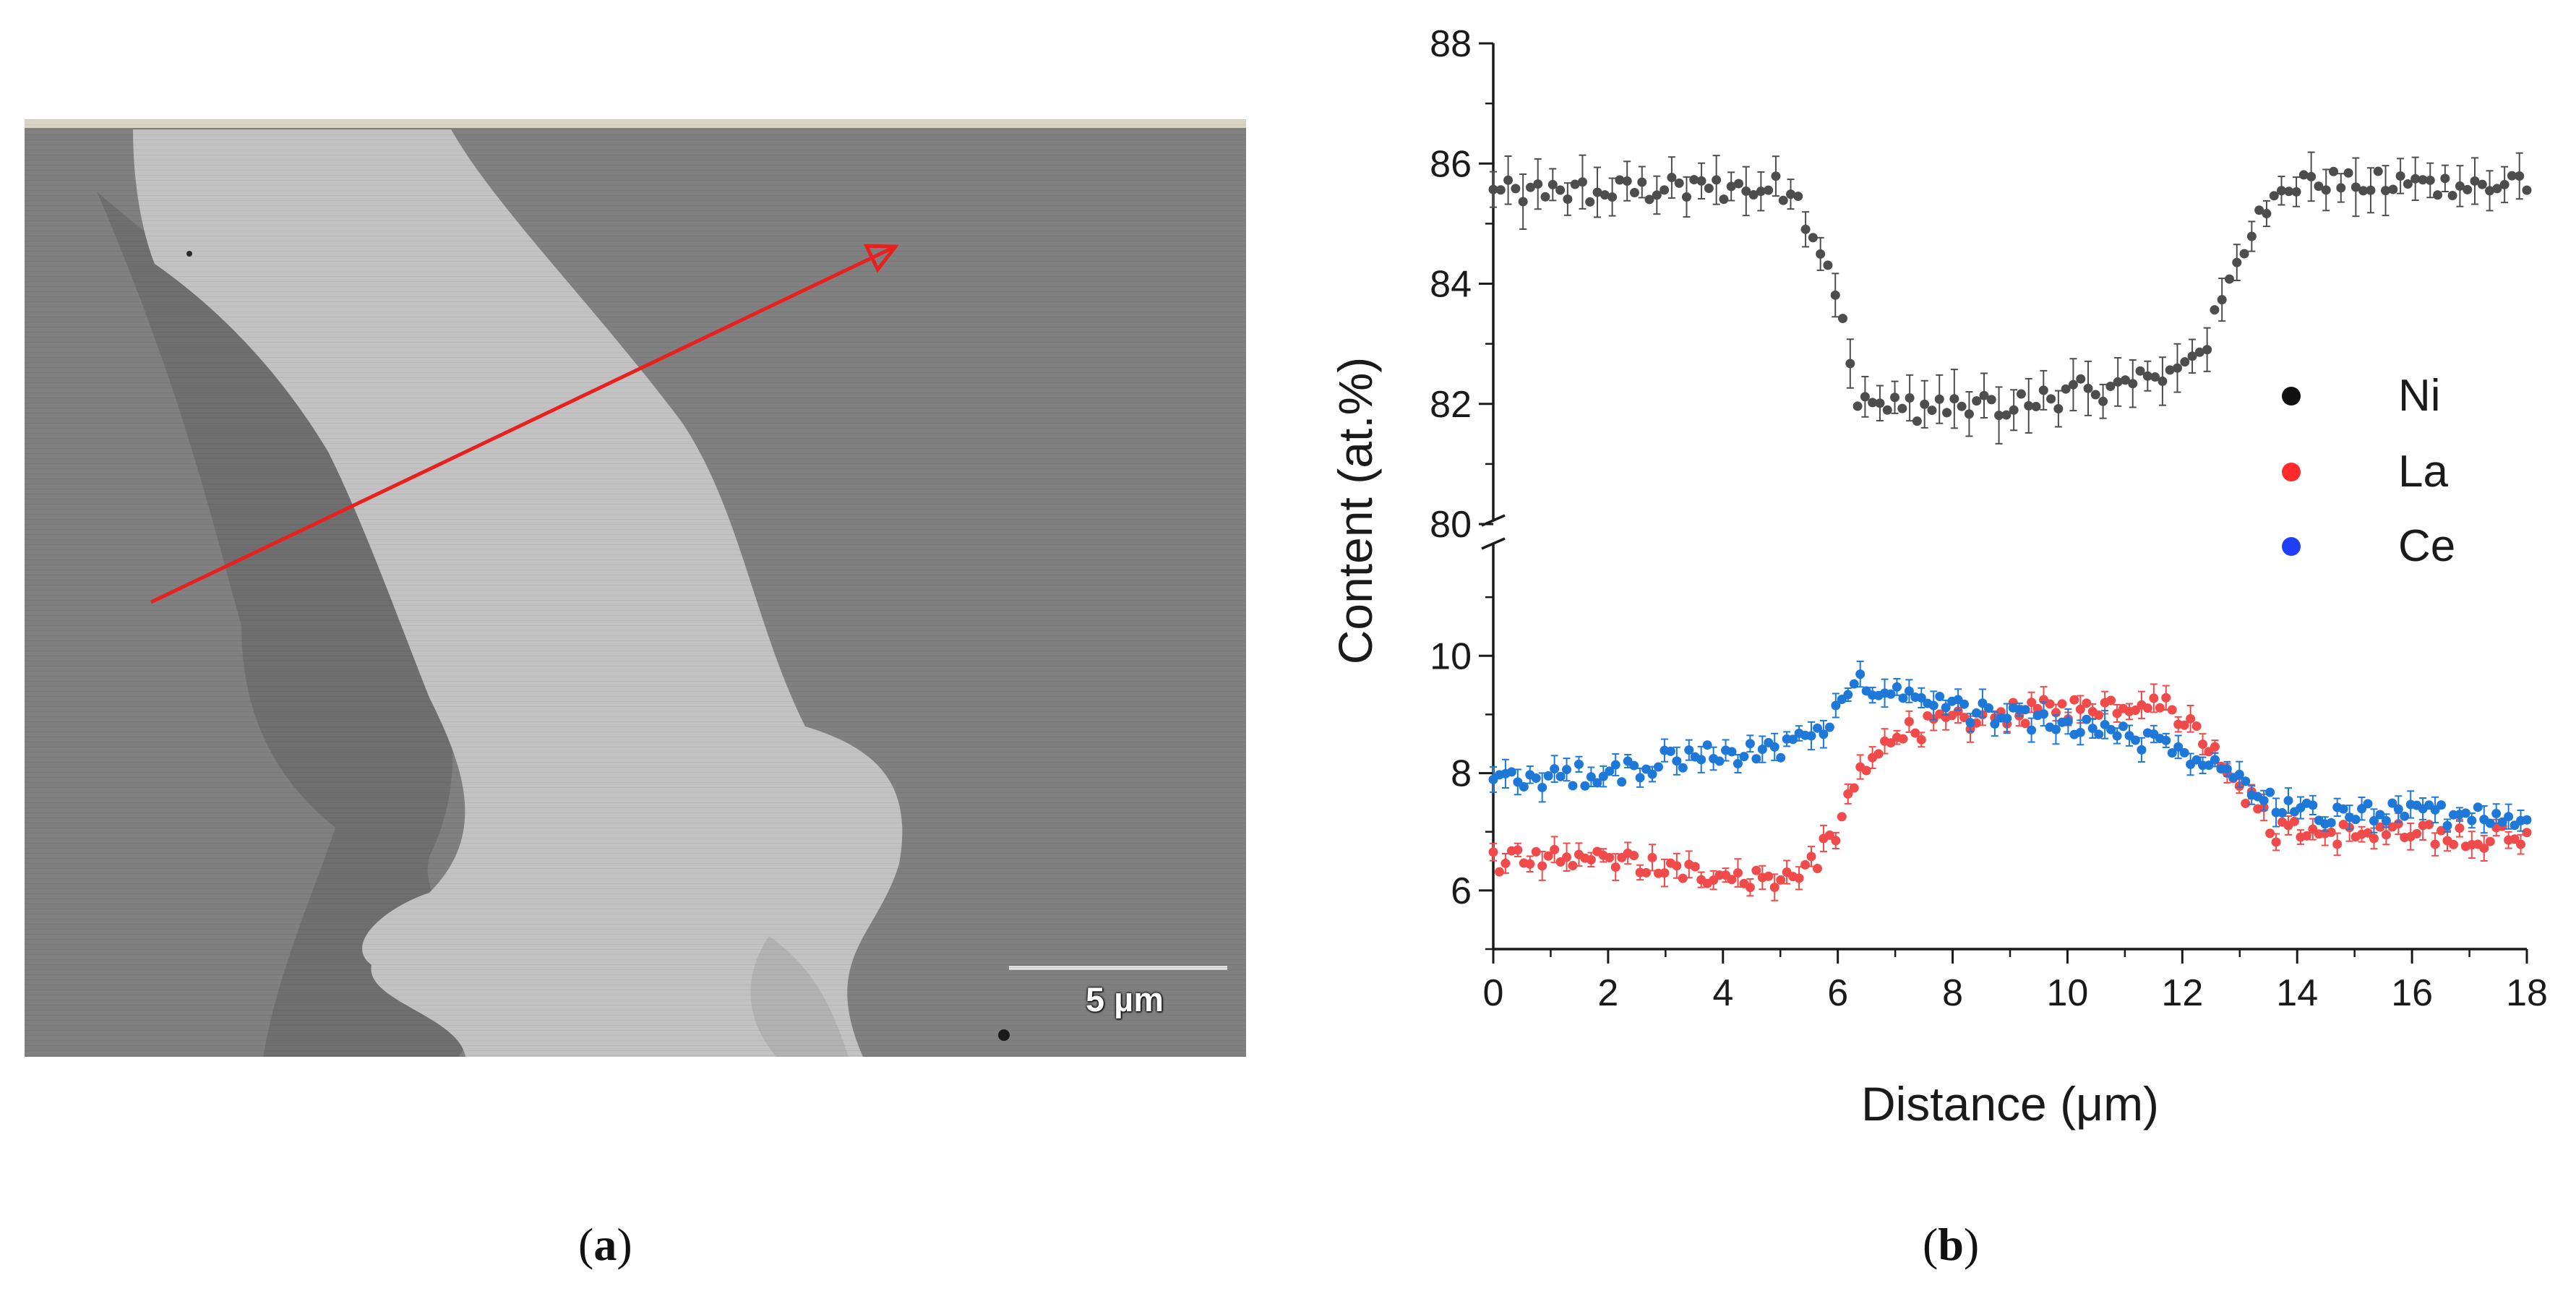 The height and width of the screenshot is (1304, 2576). Describe the element at coordinates (1451, 405) in the screenshot. I see `y-upper-tick-label: 82` at that location.